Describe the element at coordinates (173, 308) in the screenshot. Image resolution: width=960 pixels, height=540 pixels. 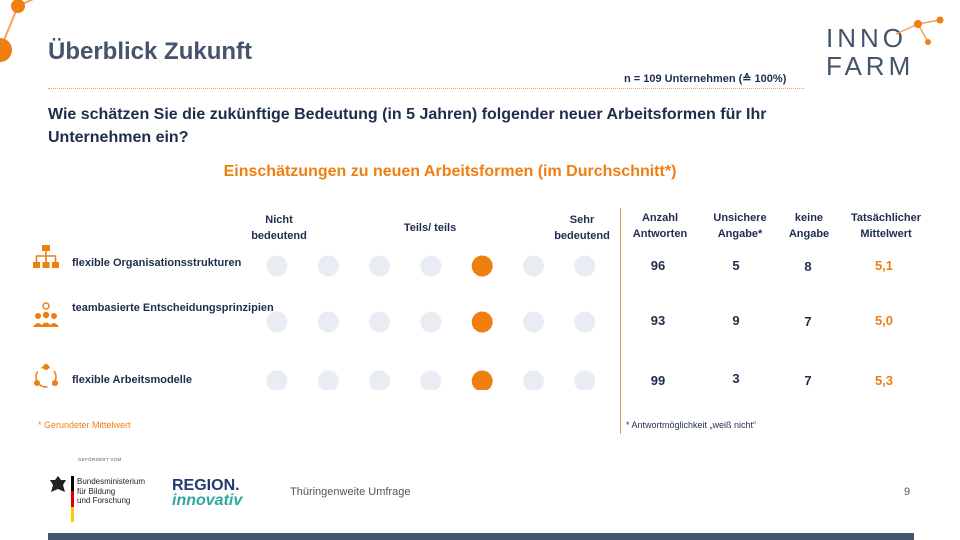
I see `row-label-team: teambasierte Entscheidungsprinzipien` at that location.